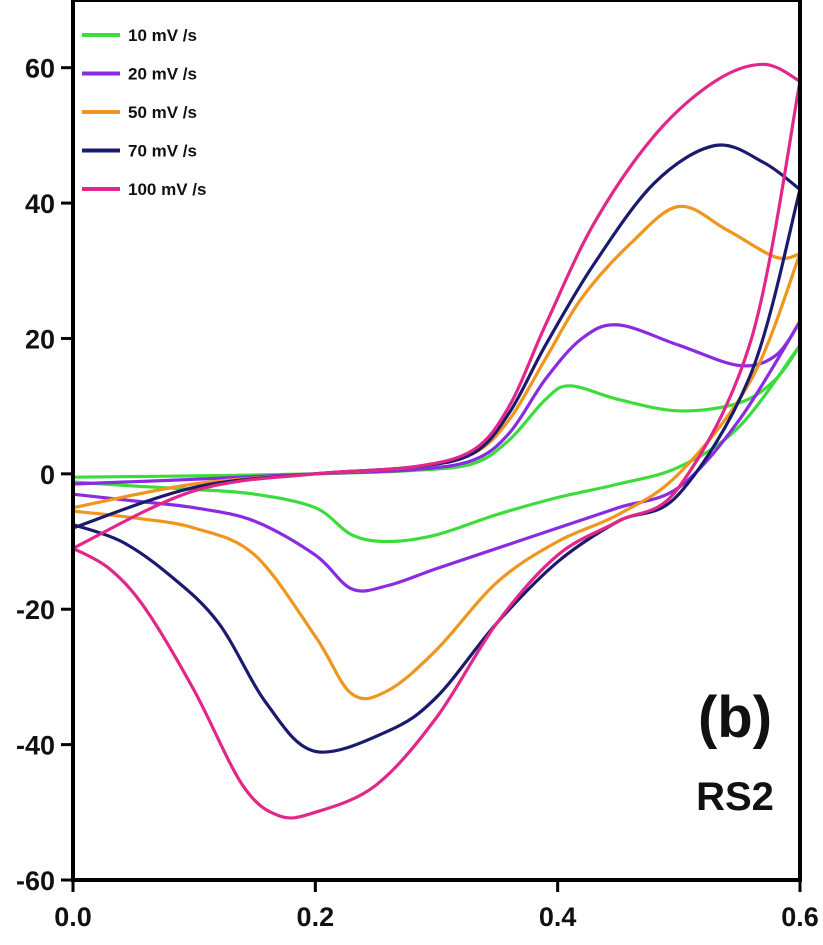 This screenshot has width=823, height=945. Describe the element at coordinates (40, 69) in the screenshot. I see `y-tick-label: 60` at that location.